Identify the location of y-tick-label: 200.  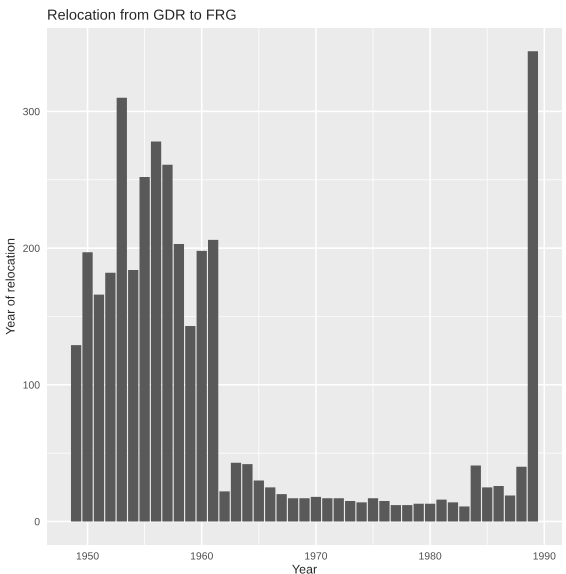
(31, 248).